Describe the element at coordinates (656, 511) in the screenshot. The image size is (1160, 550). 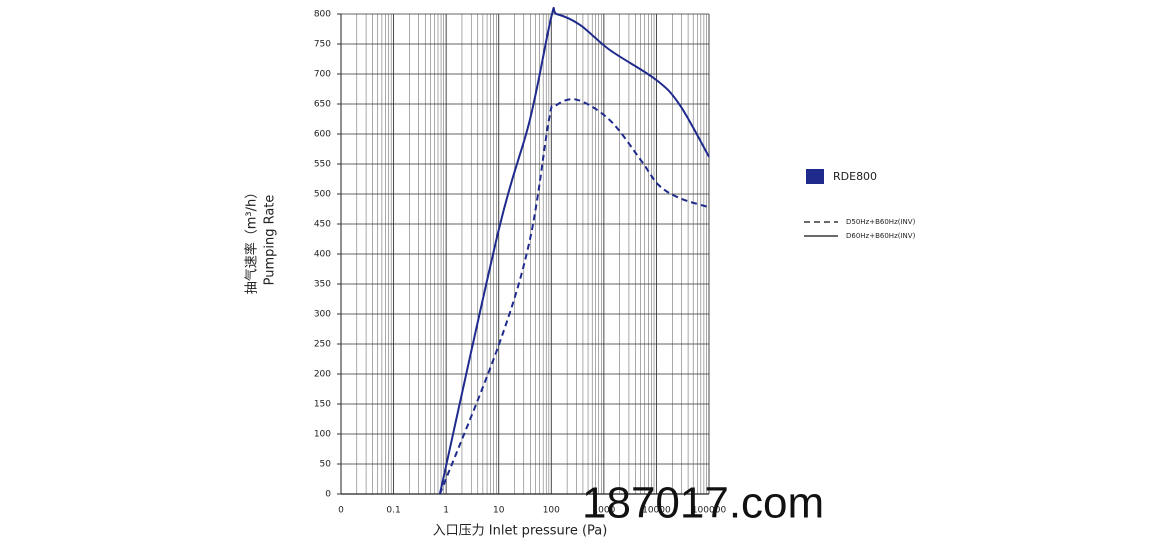
I see `x-tick-label: 10000` at that location.